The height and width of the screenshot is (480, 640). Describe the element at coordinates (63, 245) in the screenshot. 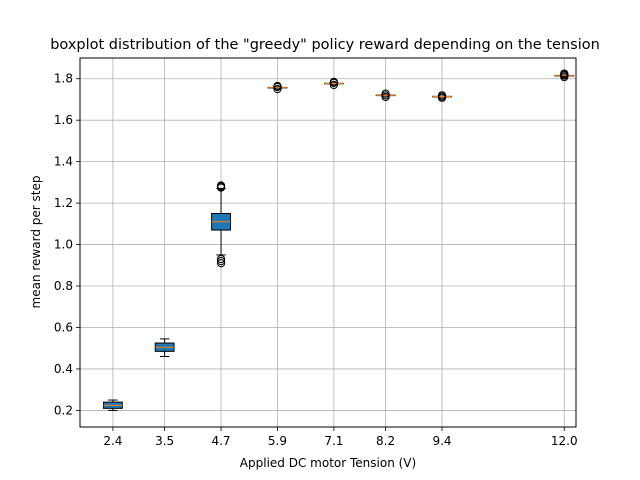

I see `y-tick-label: 1.0` at that location.